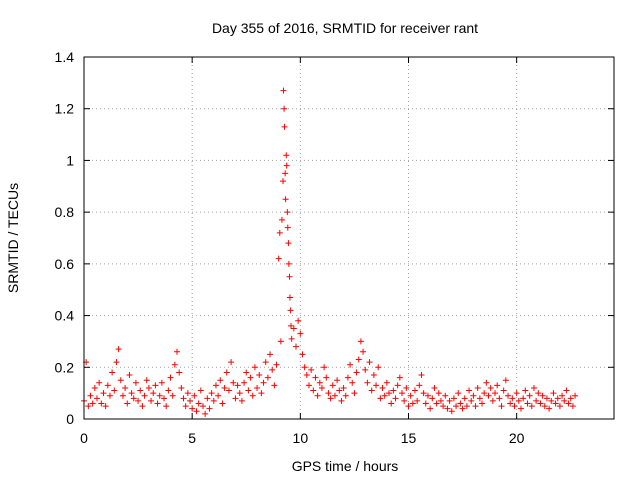  I want to click on y-tick-label: 0.8, so click(65, 212).